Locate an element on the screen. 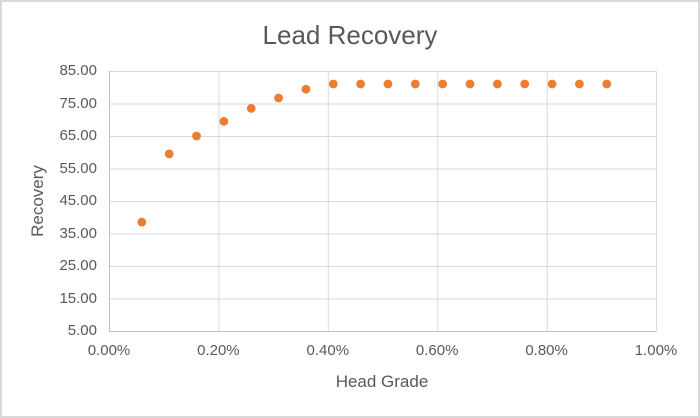 This screenshot has height=418, width=700. y-tick-label: 35.00 is located at coordinates (78, 233).